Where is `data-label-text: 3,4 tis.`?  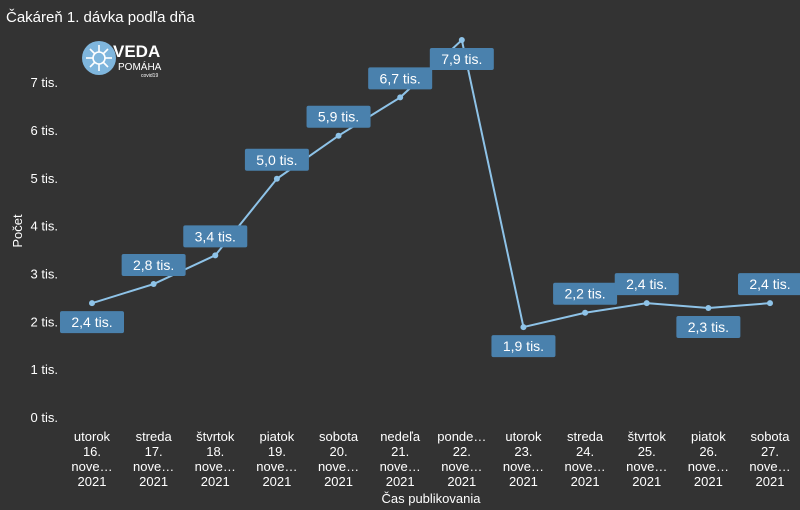 data-label-text: 3,4 tis. is located at coordinates (215, 236).